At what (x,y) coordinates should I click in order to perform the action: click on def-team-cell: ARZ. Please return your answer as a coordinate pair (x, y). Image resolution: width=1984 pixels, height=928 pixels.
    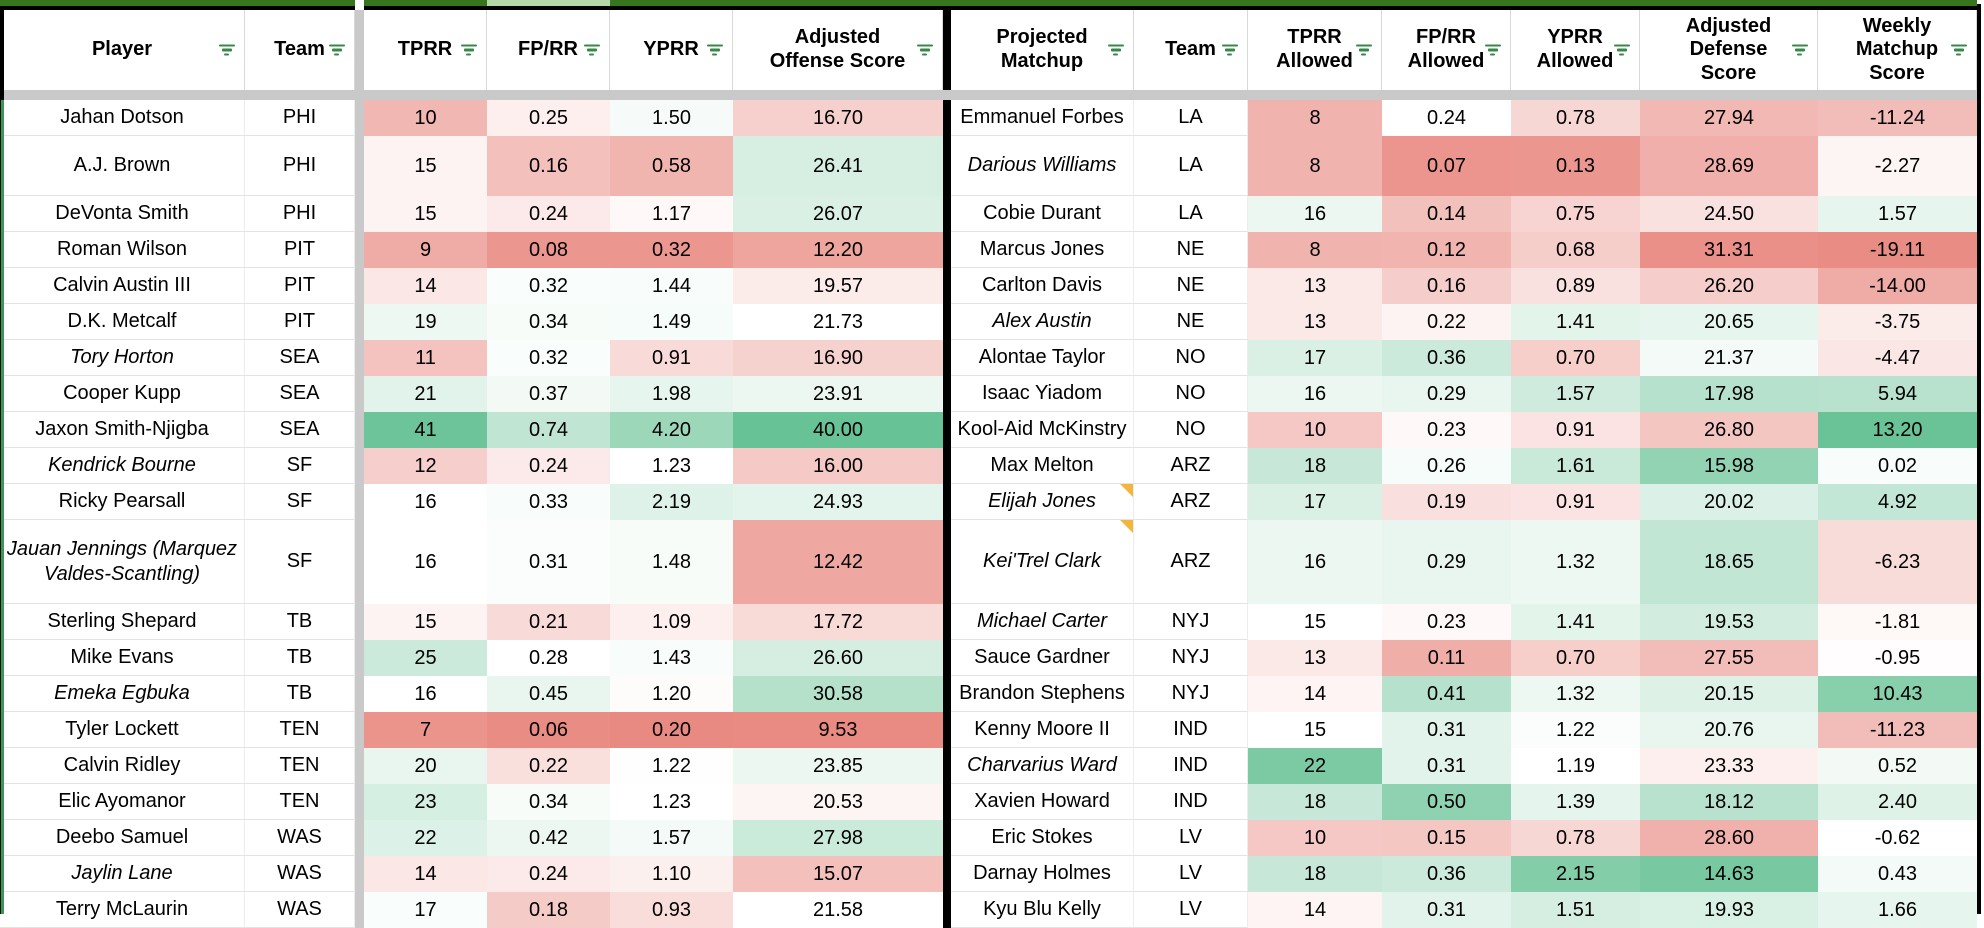
    Looking at the image, I should click on (1191, 502).